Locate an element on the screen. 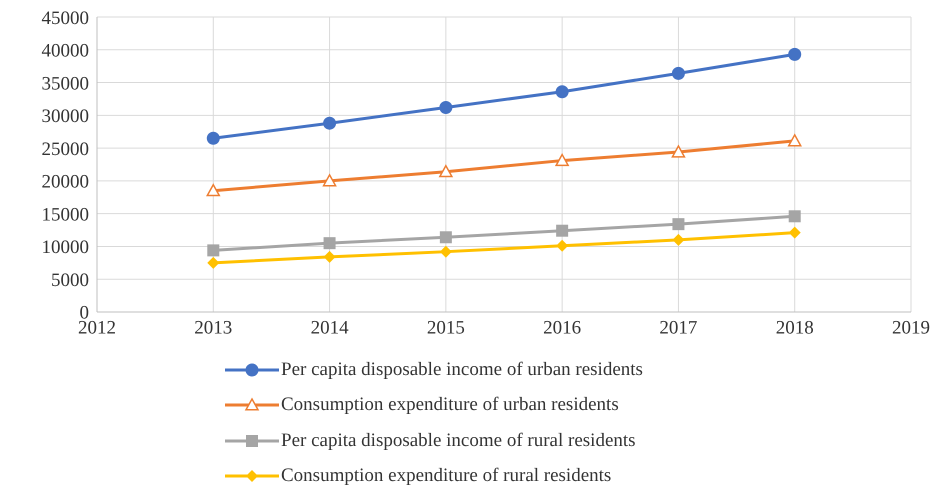 The width and height of the screenshot is (939, 504). y-tick-label: 30000 is located at coordinates (65, 117).